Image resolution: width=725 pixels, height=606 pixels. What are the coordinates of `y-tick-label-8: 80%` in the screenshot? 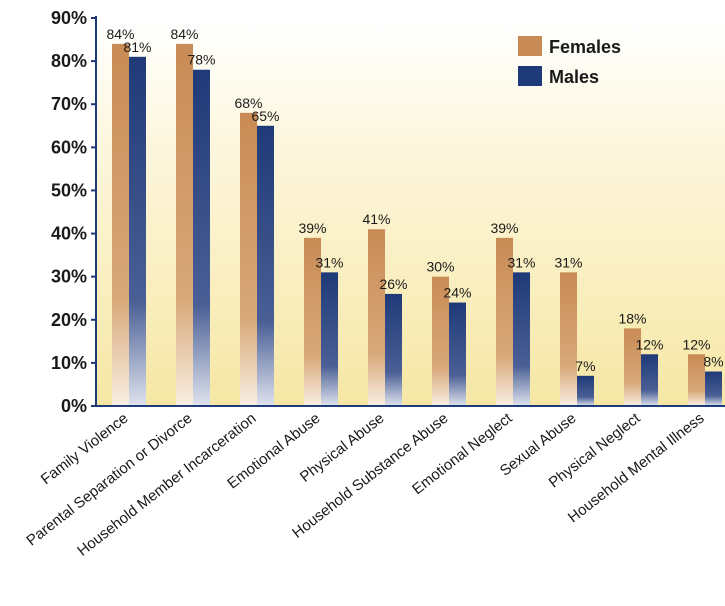 It's located at (69, 61).